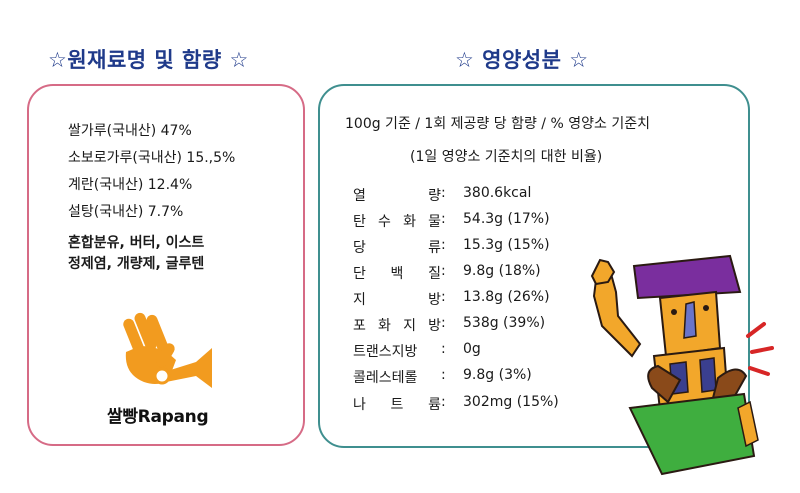 The image size is (800, 493). What do you see at coordinates (504, 323) in the screenshot?
I see `nutrient-value: 538g (39%)` at bounding box center [504, 323].